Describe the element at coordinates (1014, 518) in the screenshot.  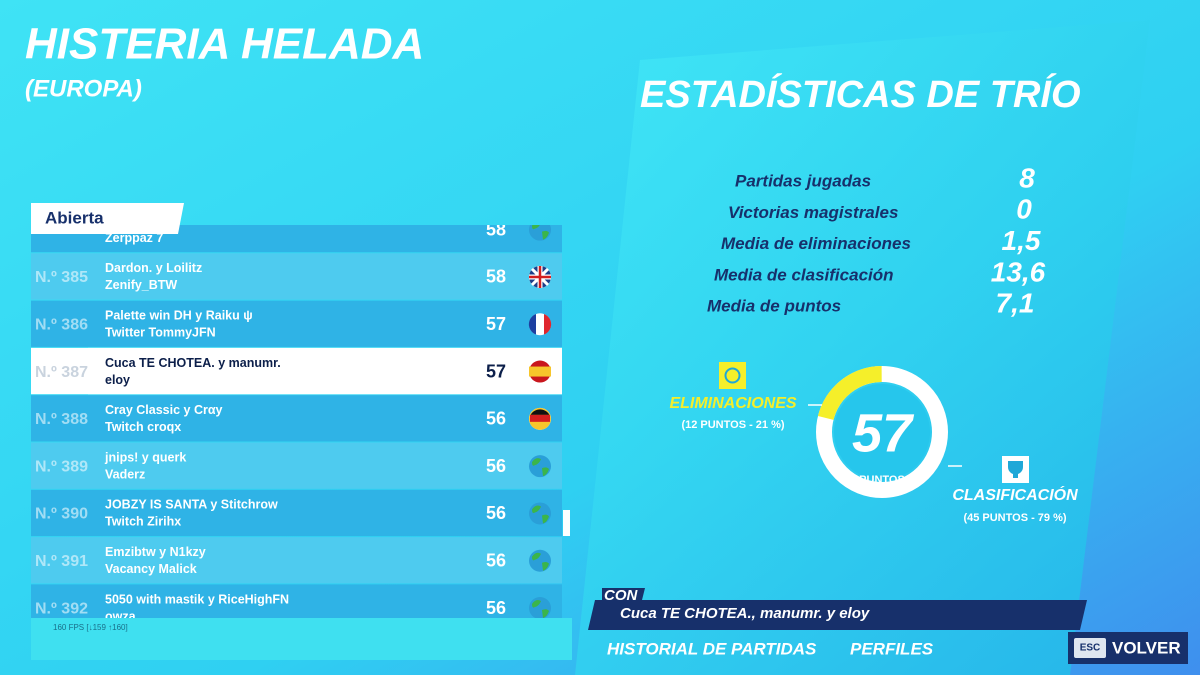
I see `placement-detail: (45 PUNTOS - 79 %)` at that location.